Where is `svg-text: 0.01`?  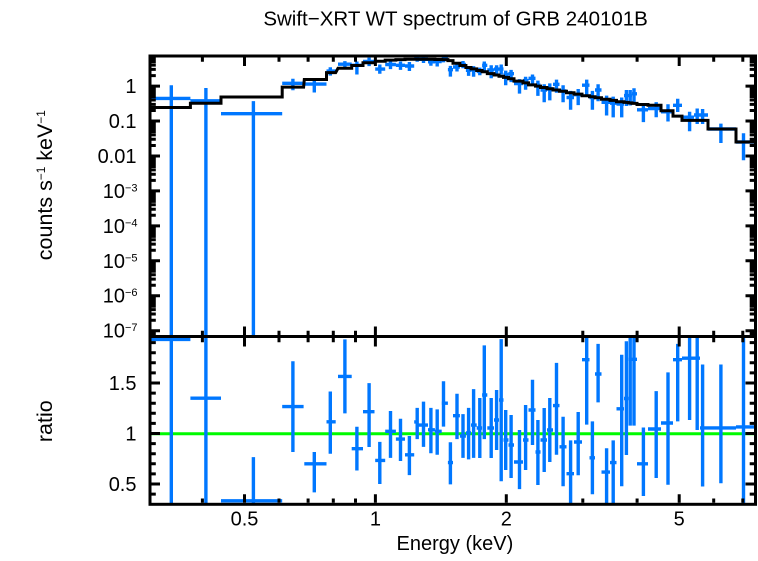
svg-text: 0.01 is located at coordinates (117, 157).